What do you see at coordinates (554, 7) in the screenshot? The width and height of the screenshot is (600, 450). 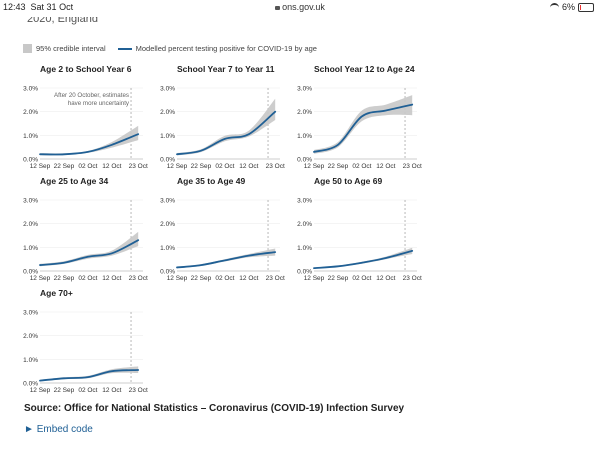 I see `wifi-icon` at bounding box center [554, 7].